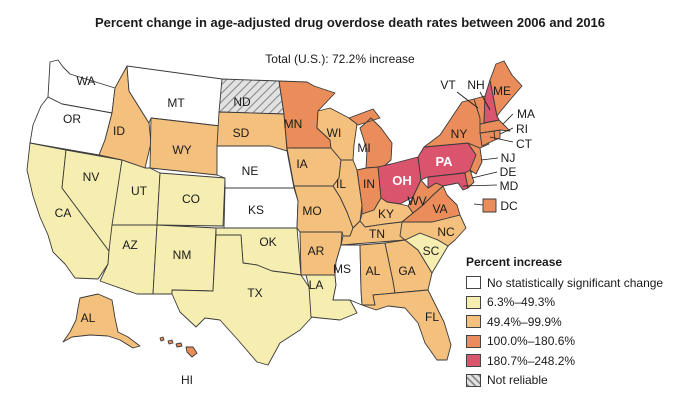 The image size is (700, 402). Describe the element at coordinates (129, 245) in the screenshot. I see `label-az: AZ` at that location.